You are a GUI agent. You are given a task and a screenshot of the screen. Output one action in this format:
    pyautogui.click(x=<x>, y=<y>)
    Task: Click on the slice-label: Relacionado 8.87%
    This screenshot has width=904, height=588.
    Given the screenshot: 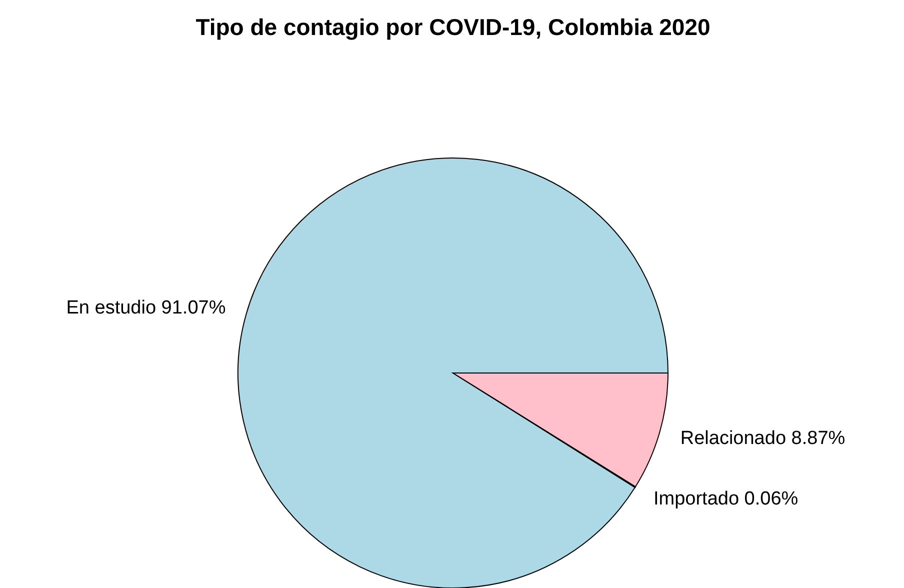 What is the action you would take?
    pyautogui.click(x=763, y=439)
    